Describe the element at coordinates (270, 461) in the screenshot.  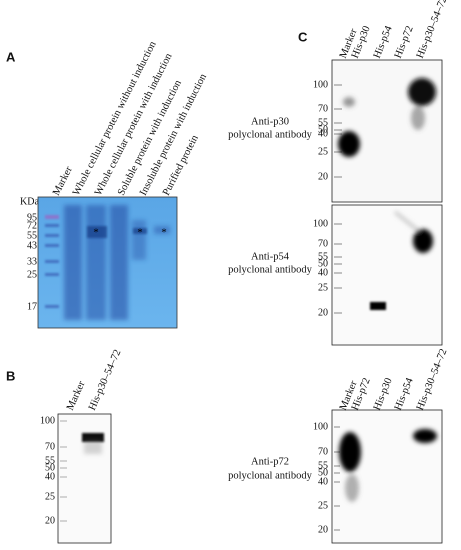
I see `antibody-label: Anti-p72` at that location.